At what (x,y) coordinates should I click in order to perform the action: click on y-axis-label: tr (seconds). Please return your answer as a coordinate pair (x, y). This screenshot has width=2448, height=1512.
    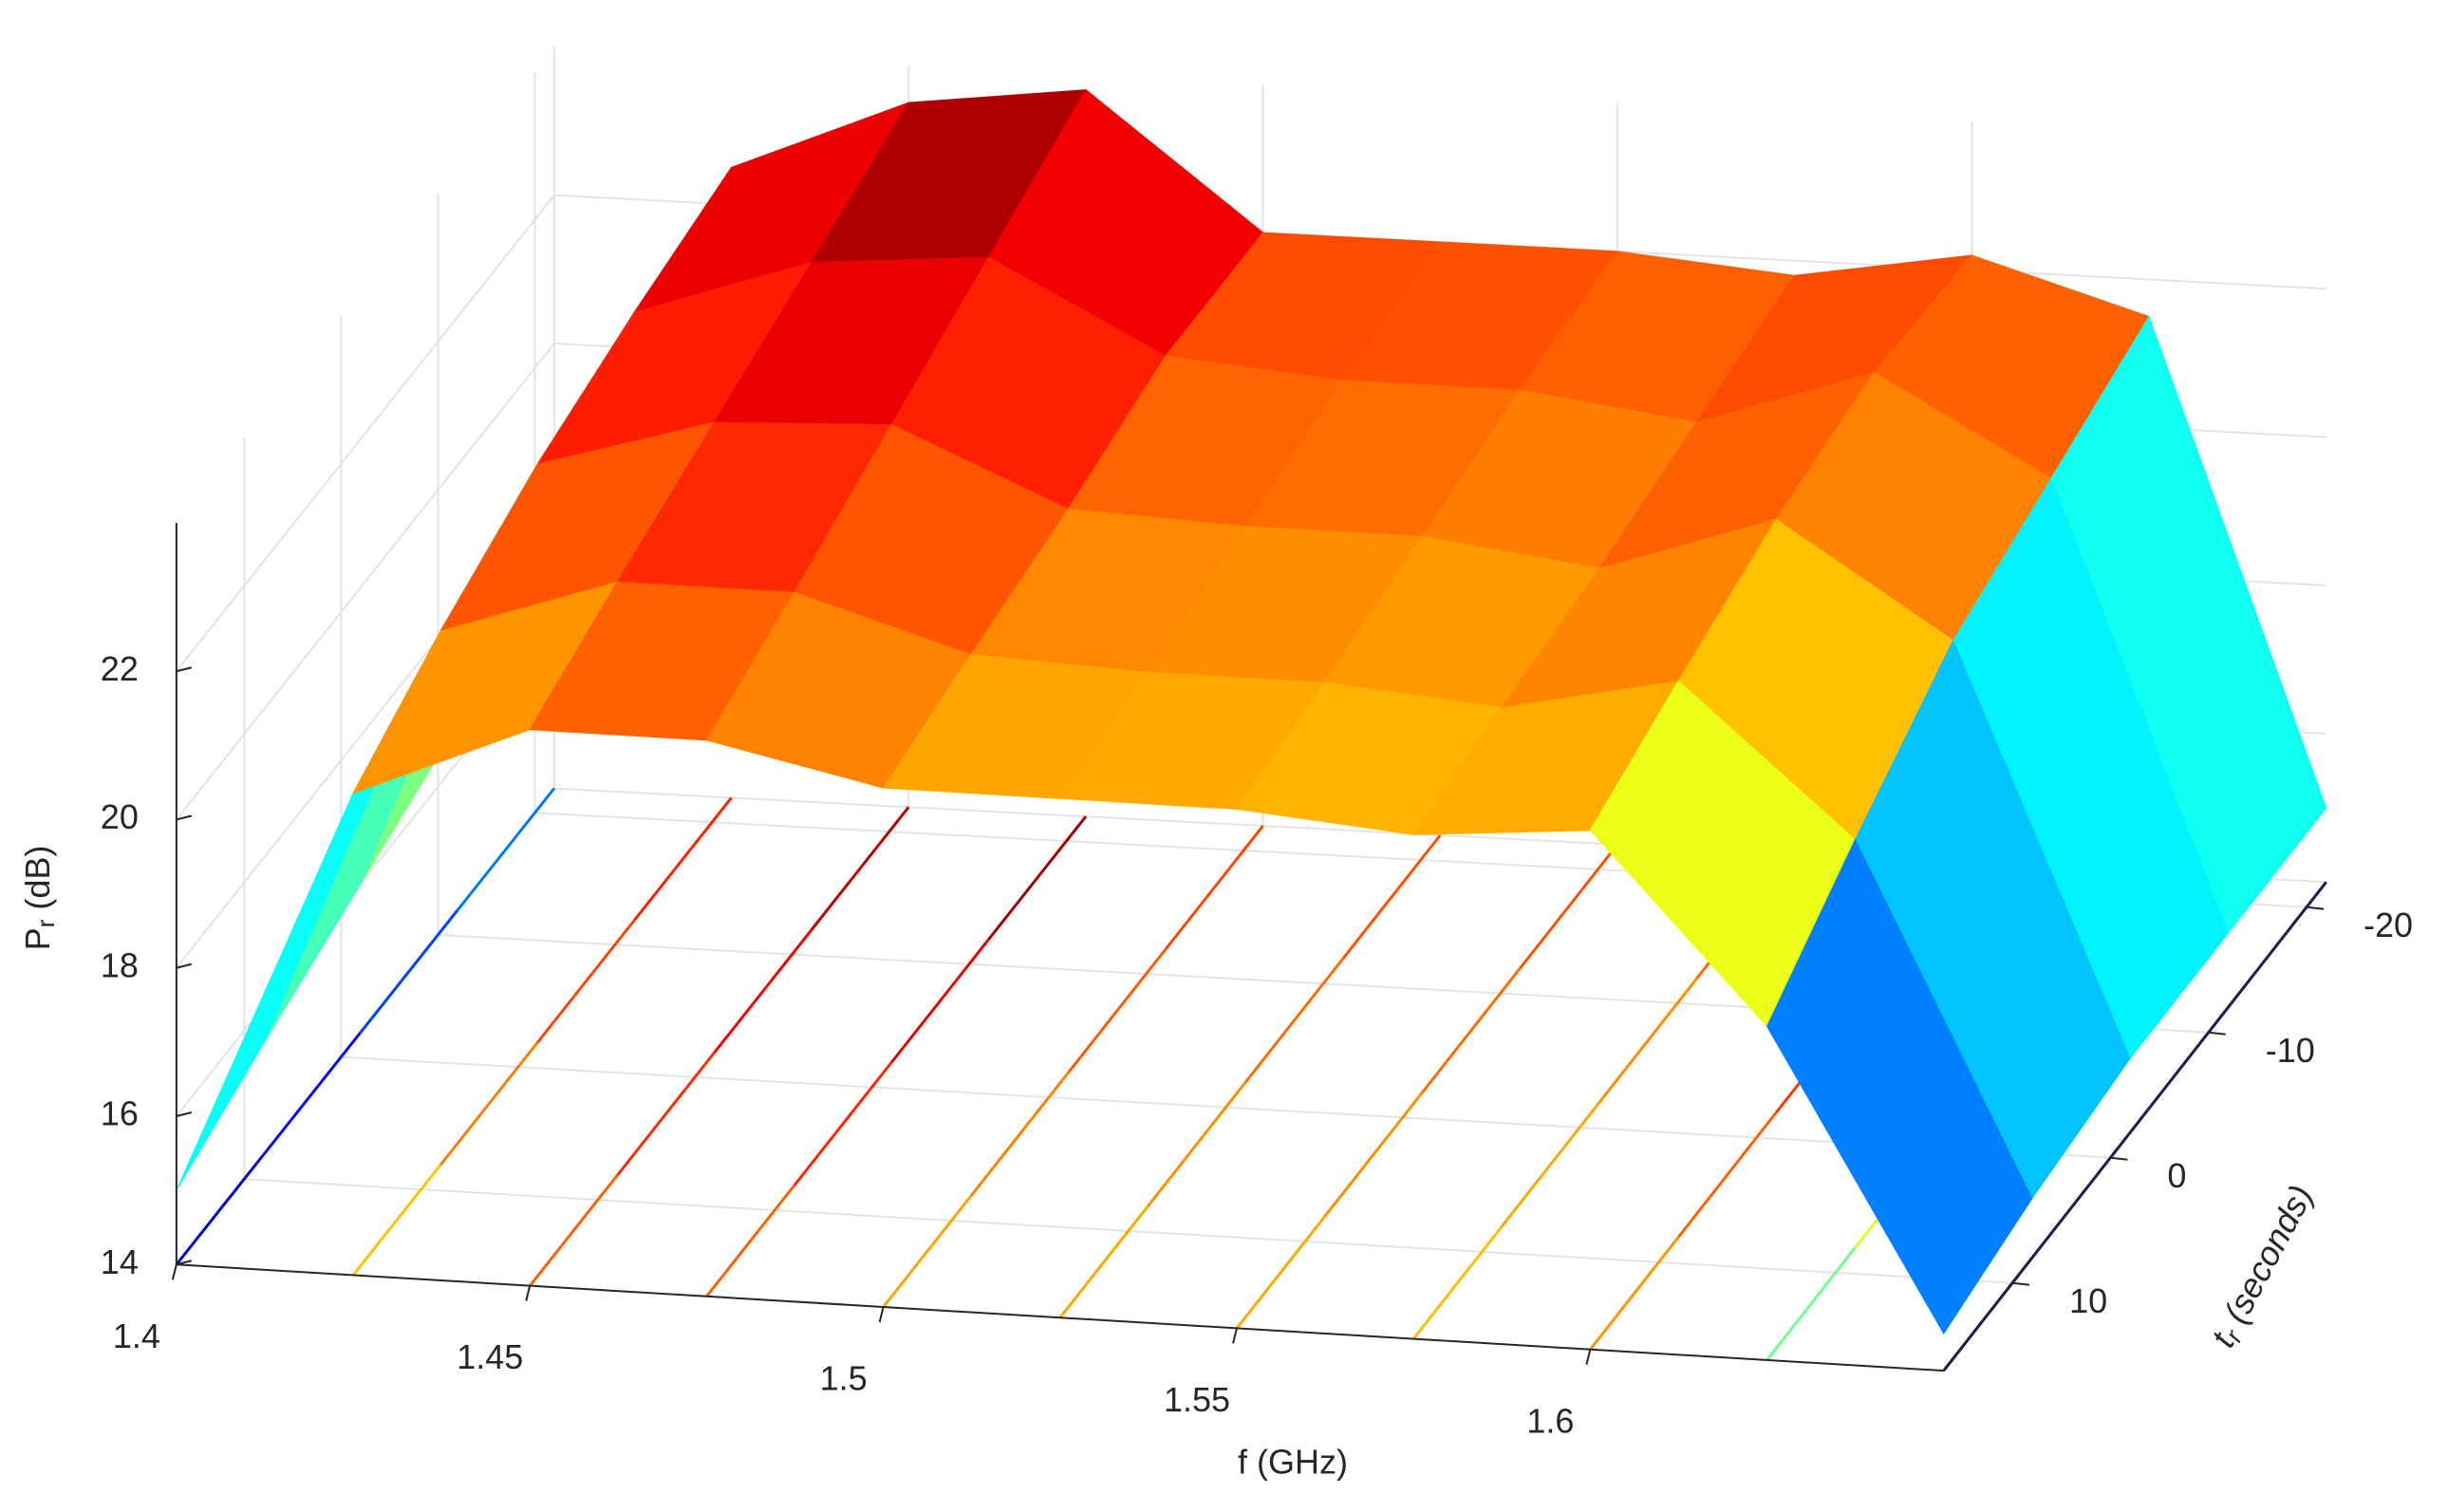
    Looking at the image, I should click on (2262, 1267).